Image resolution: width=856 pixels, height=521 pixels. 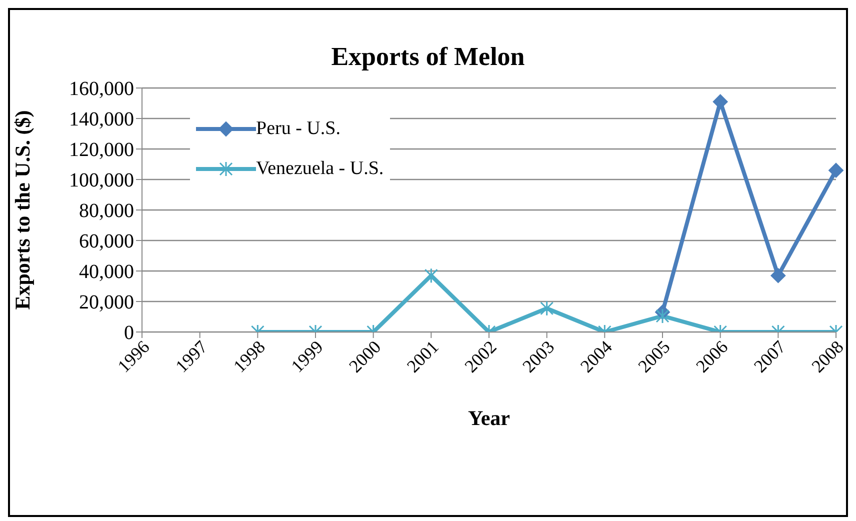 What do you see at coordinates (106, 211) in the screenshot?
I see `y-tick-label: 80,000` at bounding box center [106, 211].